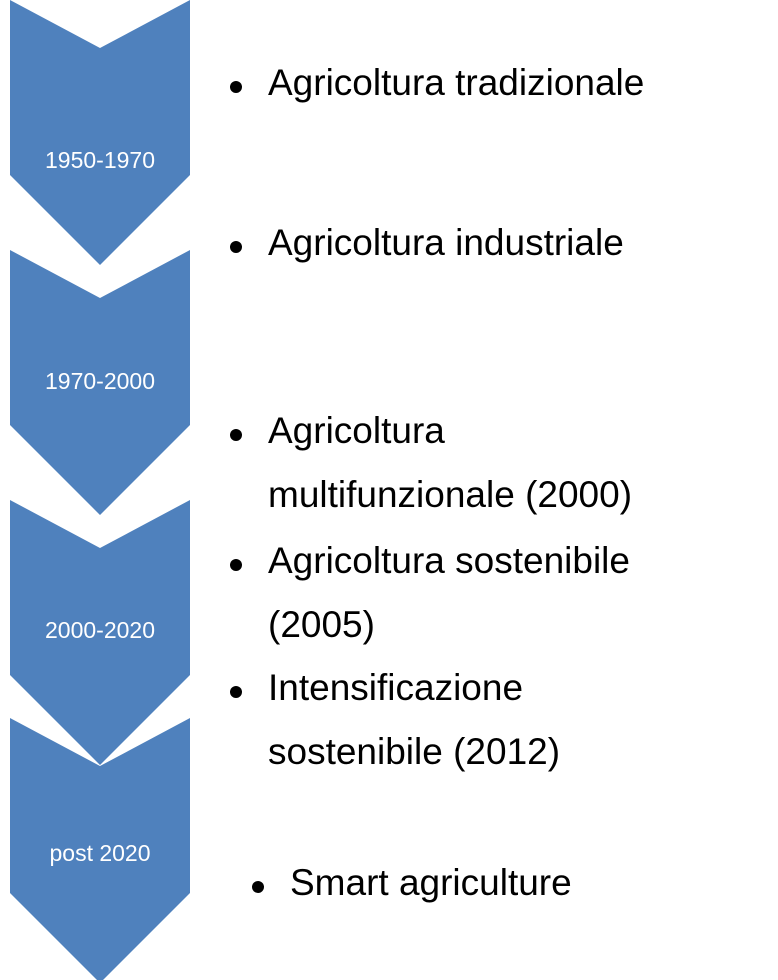  I want to click on item-text: sostenibile (2012), so click(414, 751).